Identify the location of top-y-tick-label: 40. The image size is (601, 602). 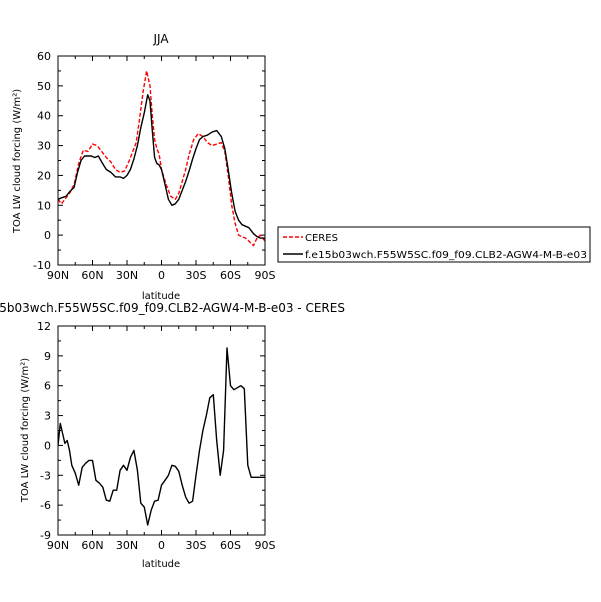
(44, 116).